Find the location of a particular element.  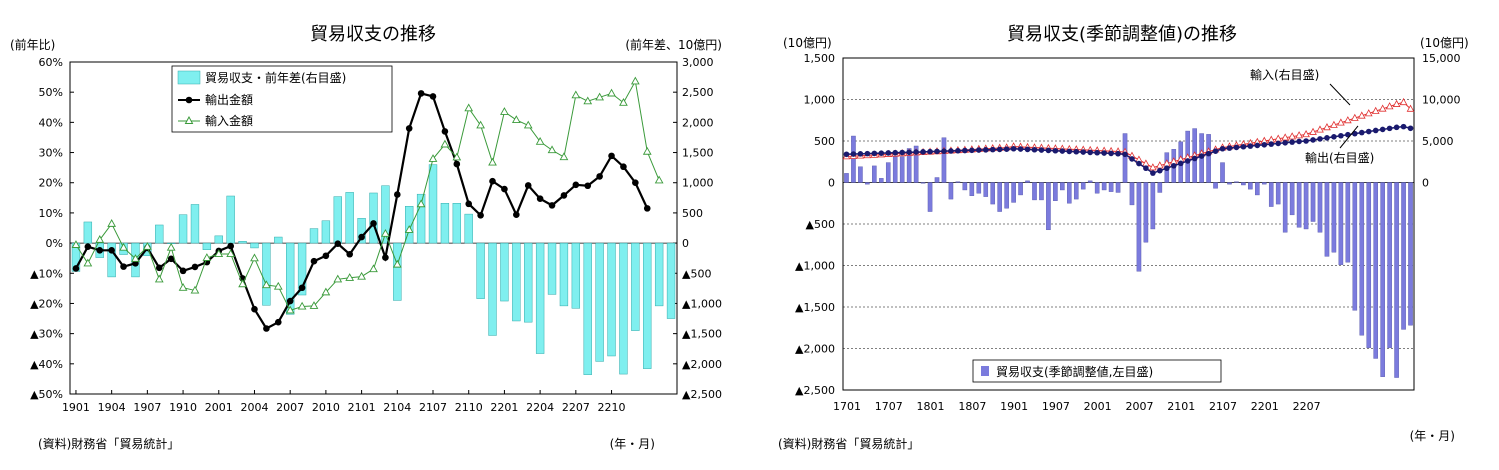

left-y-tick-label: 60% is located at coordinates (51, 62).